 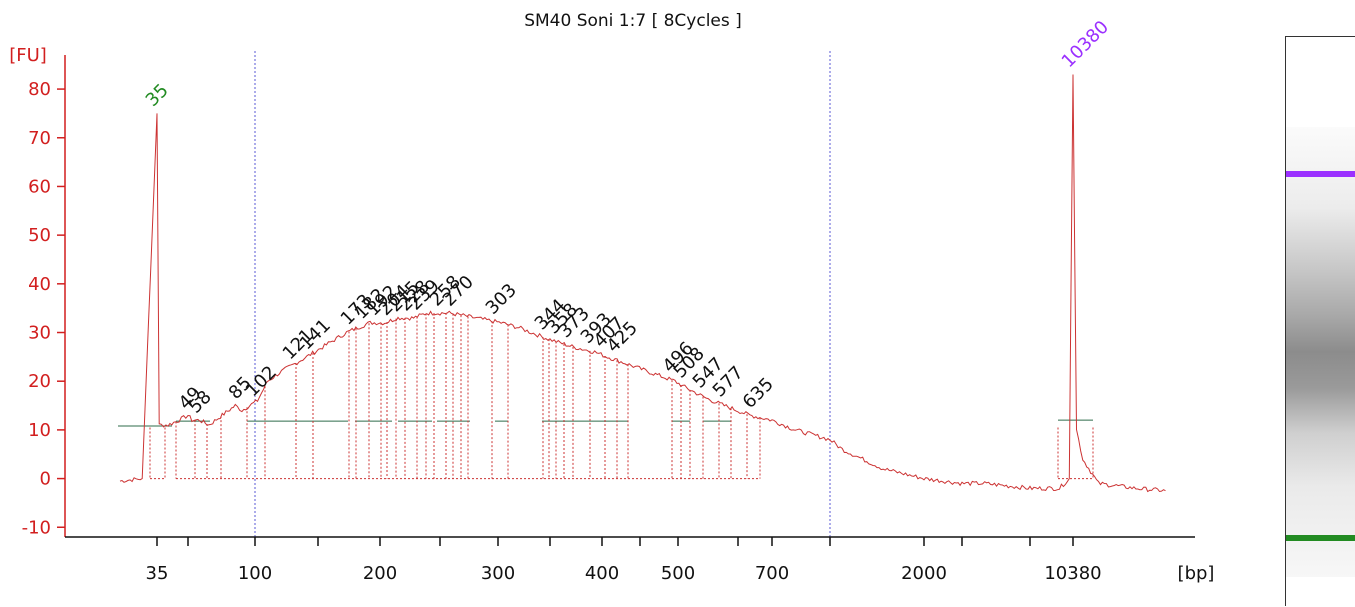 I want to click on x-tick-label: 700, so click(x=772, y=573).